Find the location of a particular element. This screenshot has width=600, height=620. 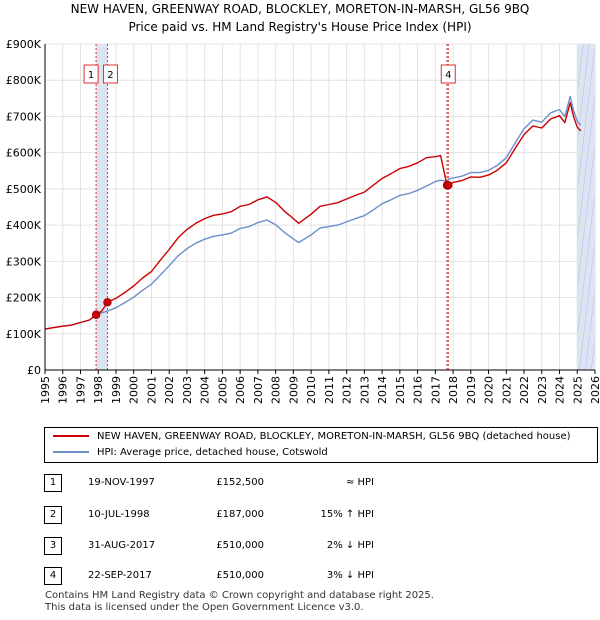

x-tick-label: 2007 is located at coordinates (258, 390).